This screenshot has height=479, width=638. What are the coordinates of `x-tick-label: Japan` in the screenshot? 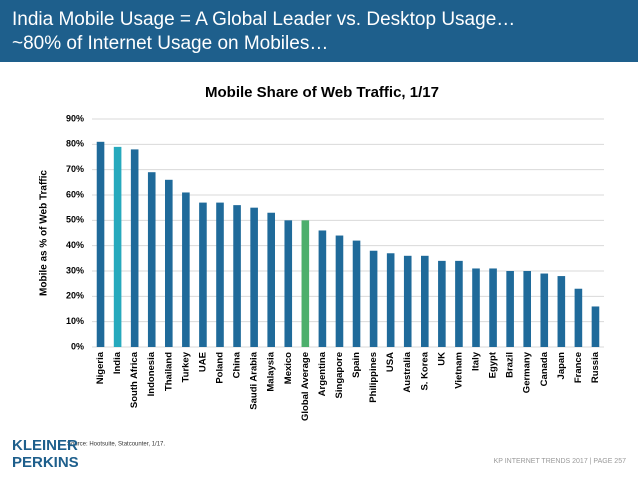 It's located at (561, 366).